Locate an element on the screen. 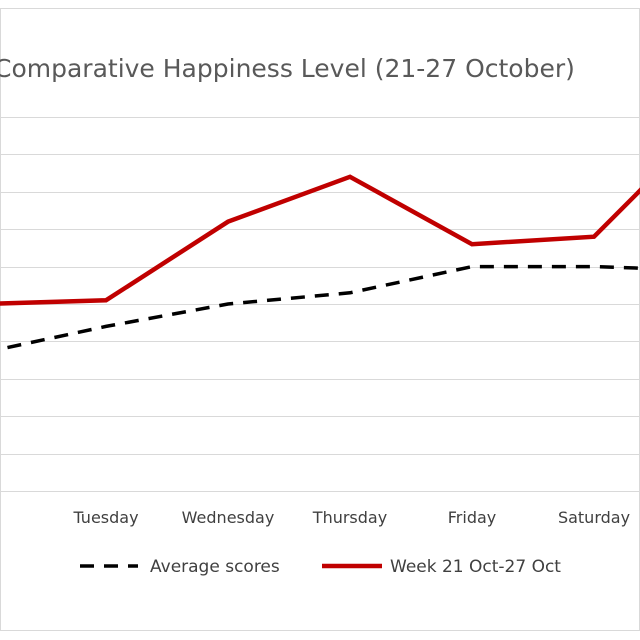 This screenshot has height=640, width=640. x-tick-label: Thursday is located at coordinates (349, 517).